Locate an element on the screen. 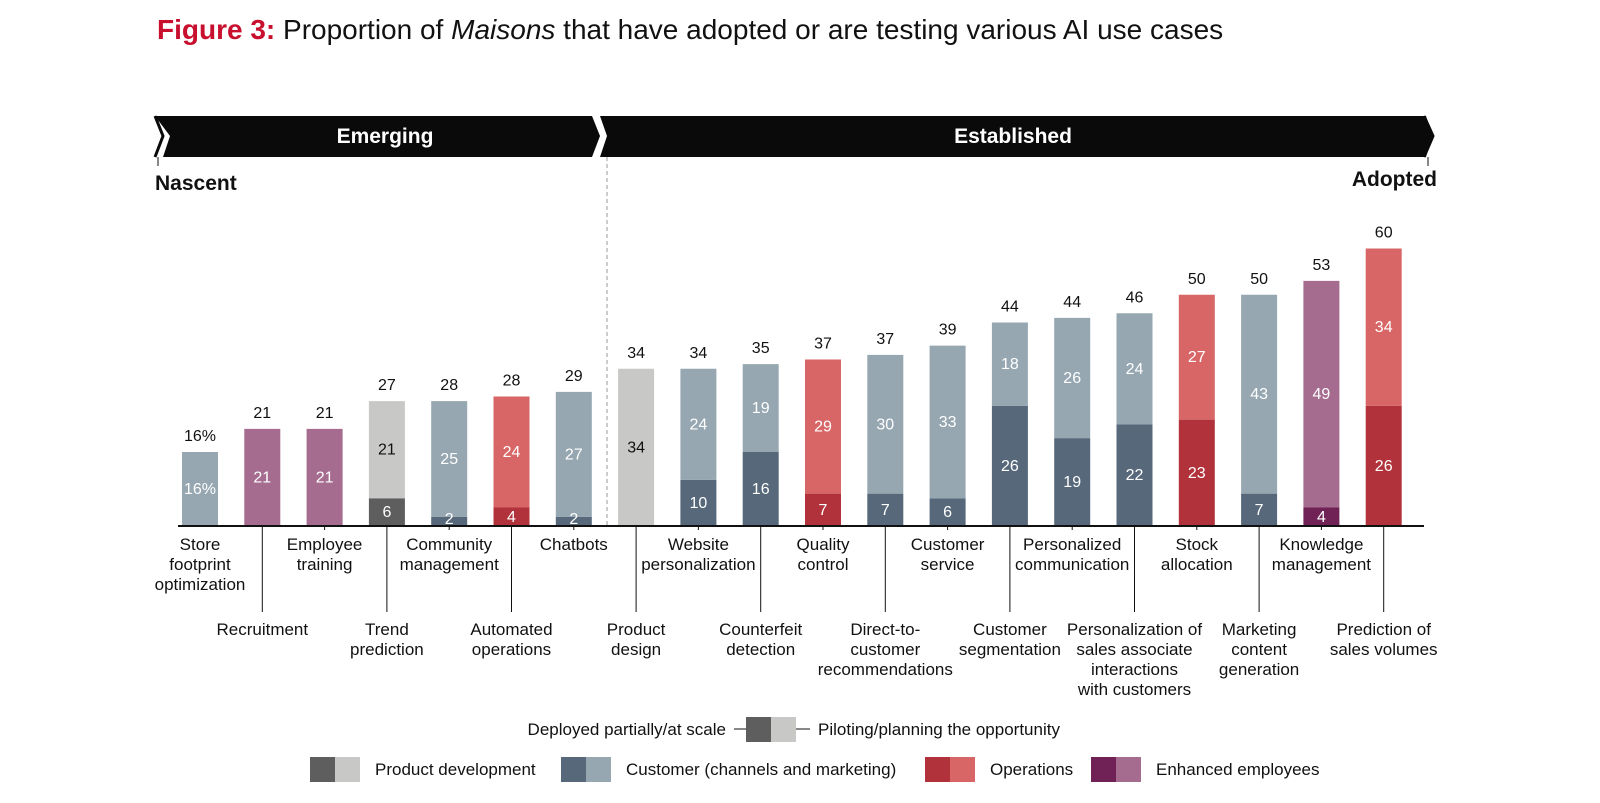 The image size is (1600, 803). figure-label: Figure 3: is located at coordinates (216, 29).